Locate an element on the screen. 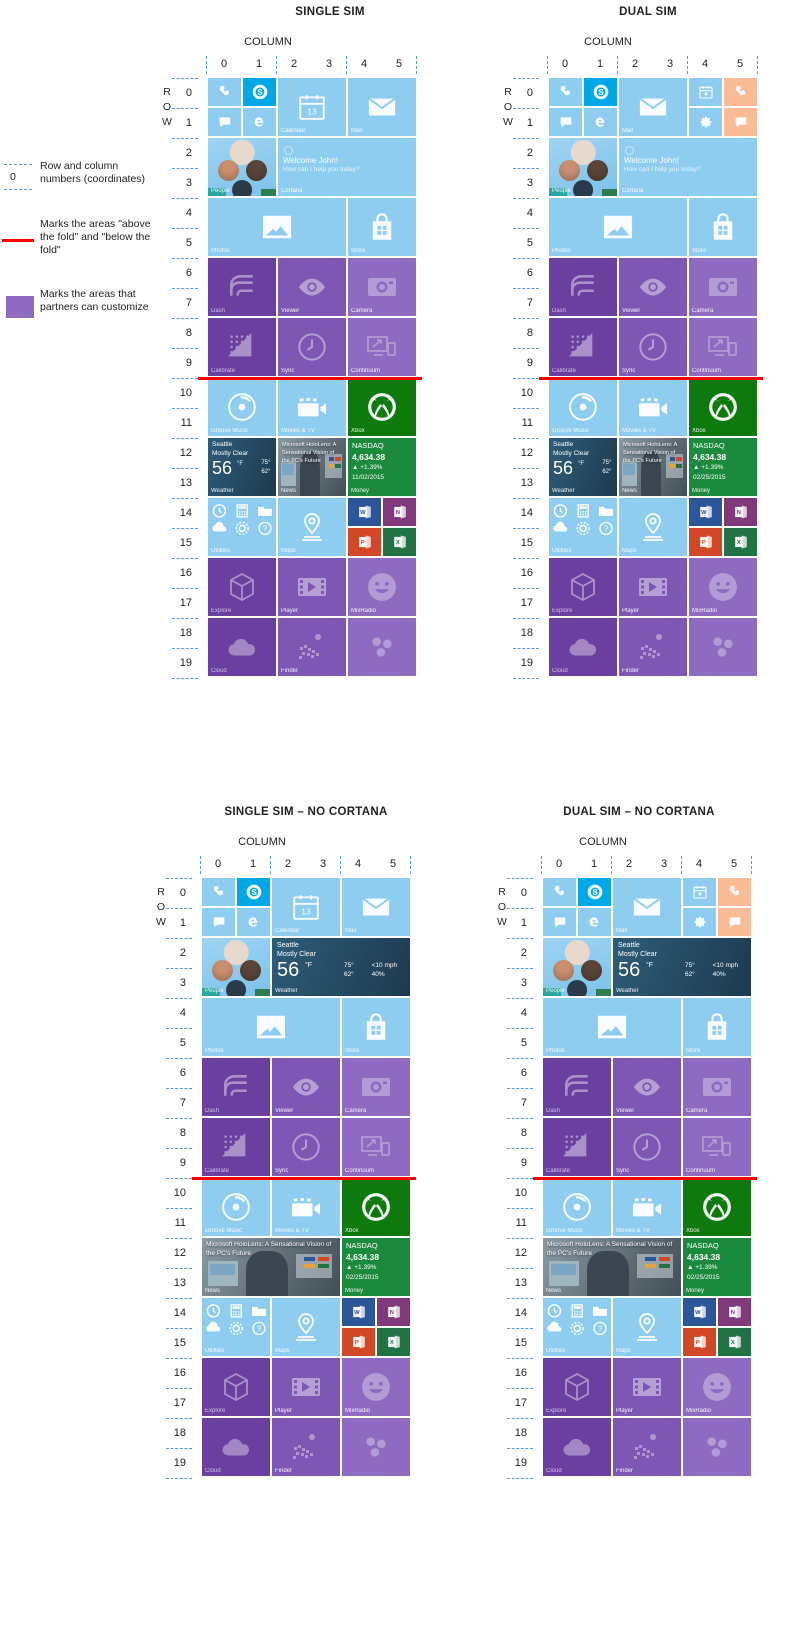 This screenshot has height=1646, width=796. tile-messaging-sim2 is located at coordinates (735, 922).